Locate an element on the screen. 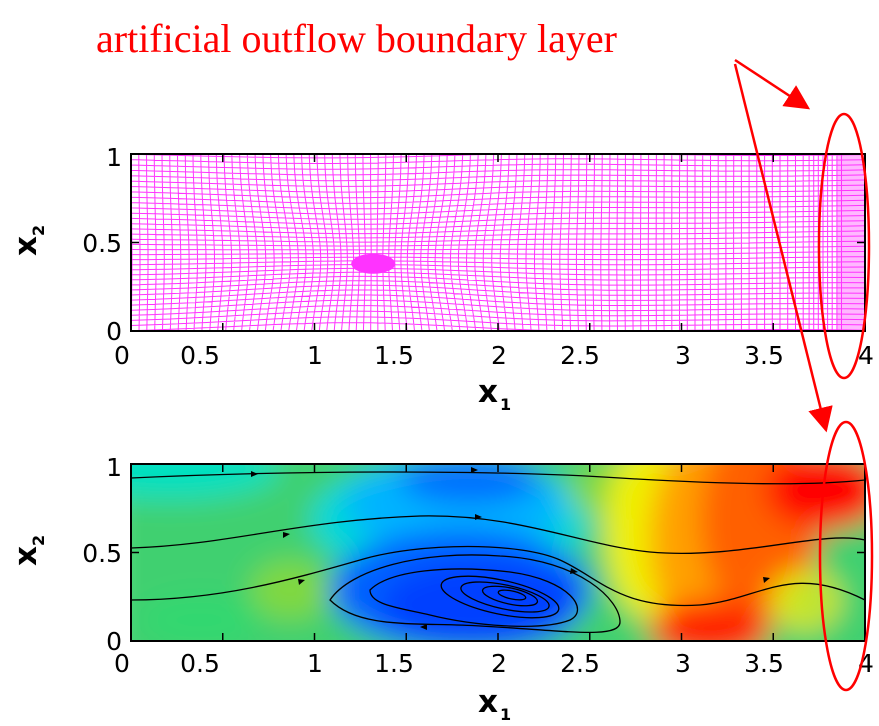  field-green-lowleft is located at coordinates (200, 618).